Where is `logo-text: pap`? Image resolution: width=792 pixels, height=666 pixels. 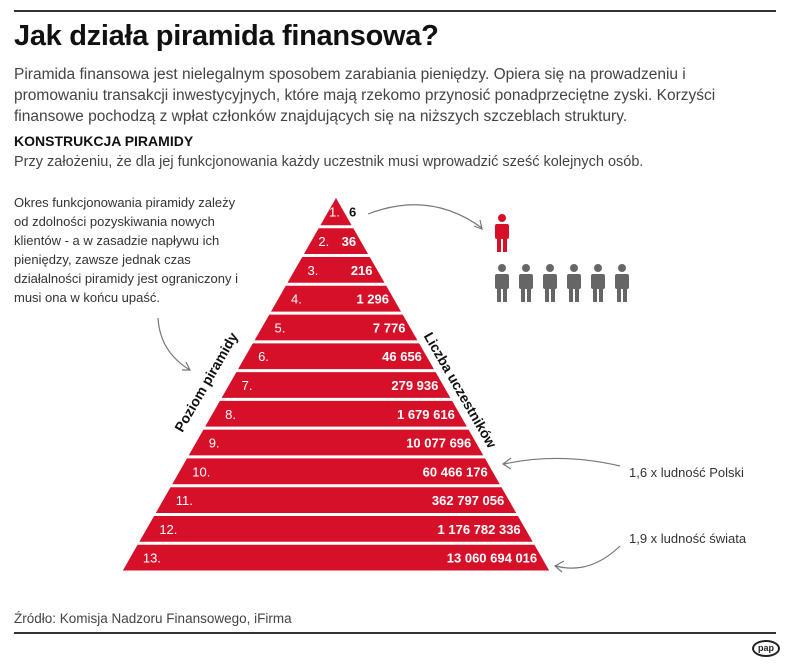
logo-text: pap is located at coordinates (765, 648).